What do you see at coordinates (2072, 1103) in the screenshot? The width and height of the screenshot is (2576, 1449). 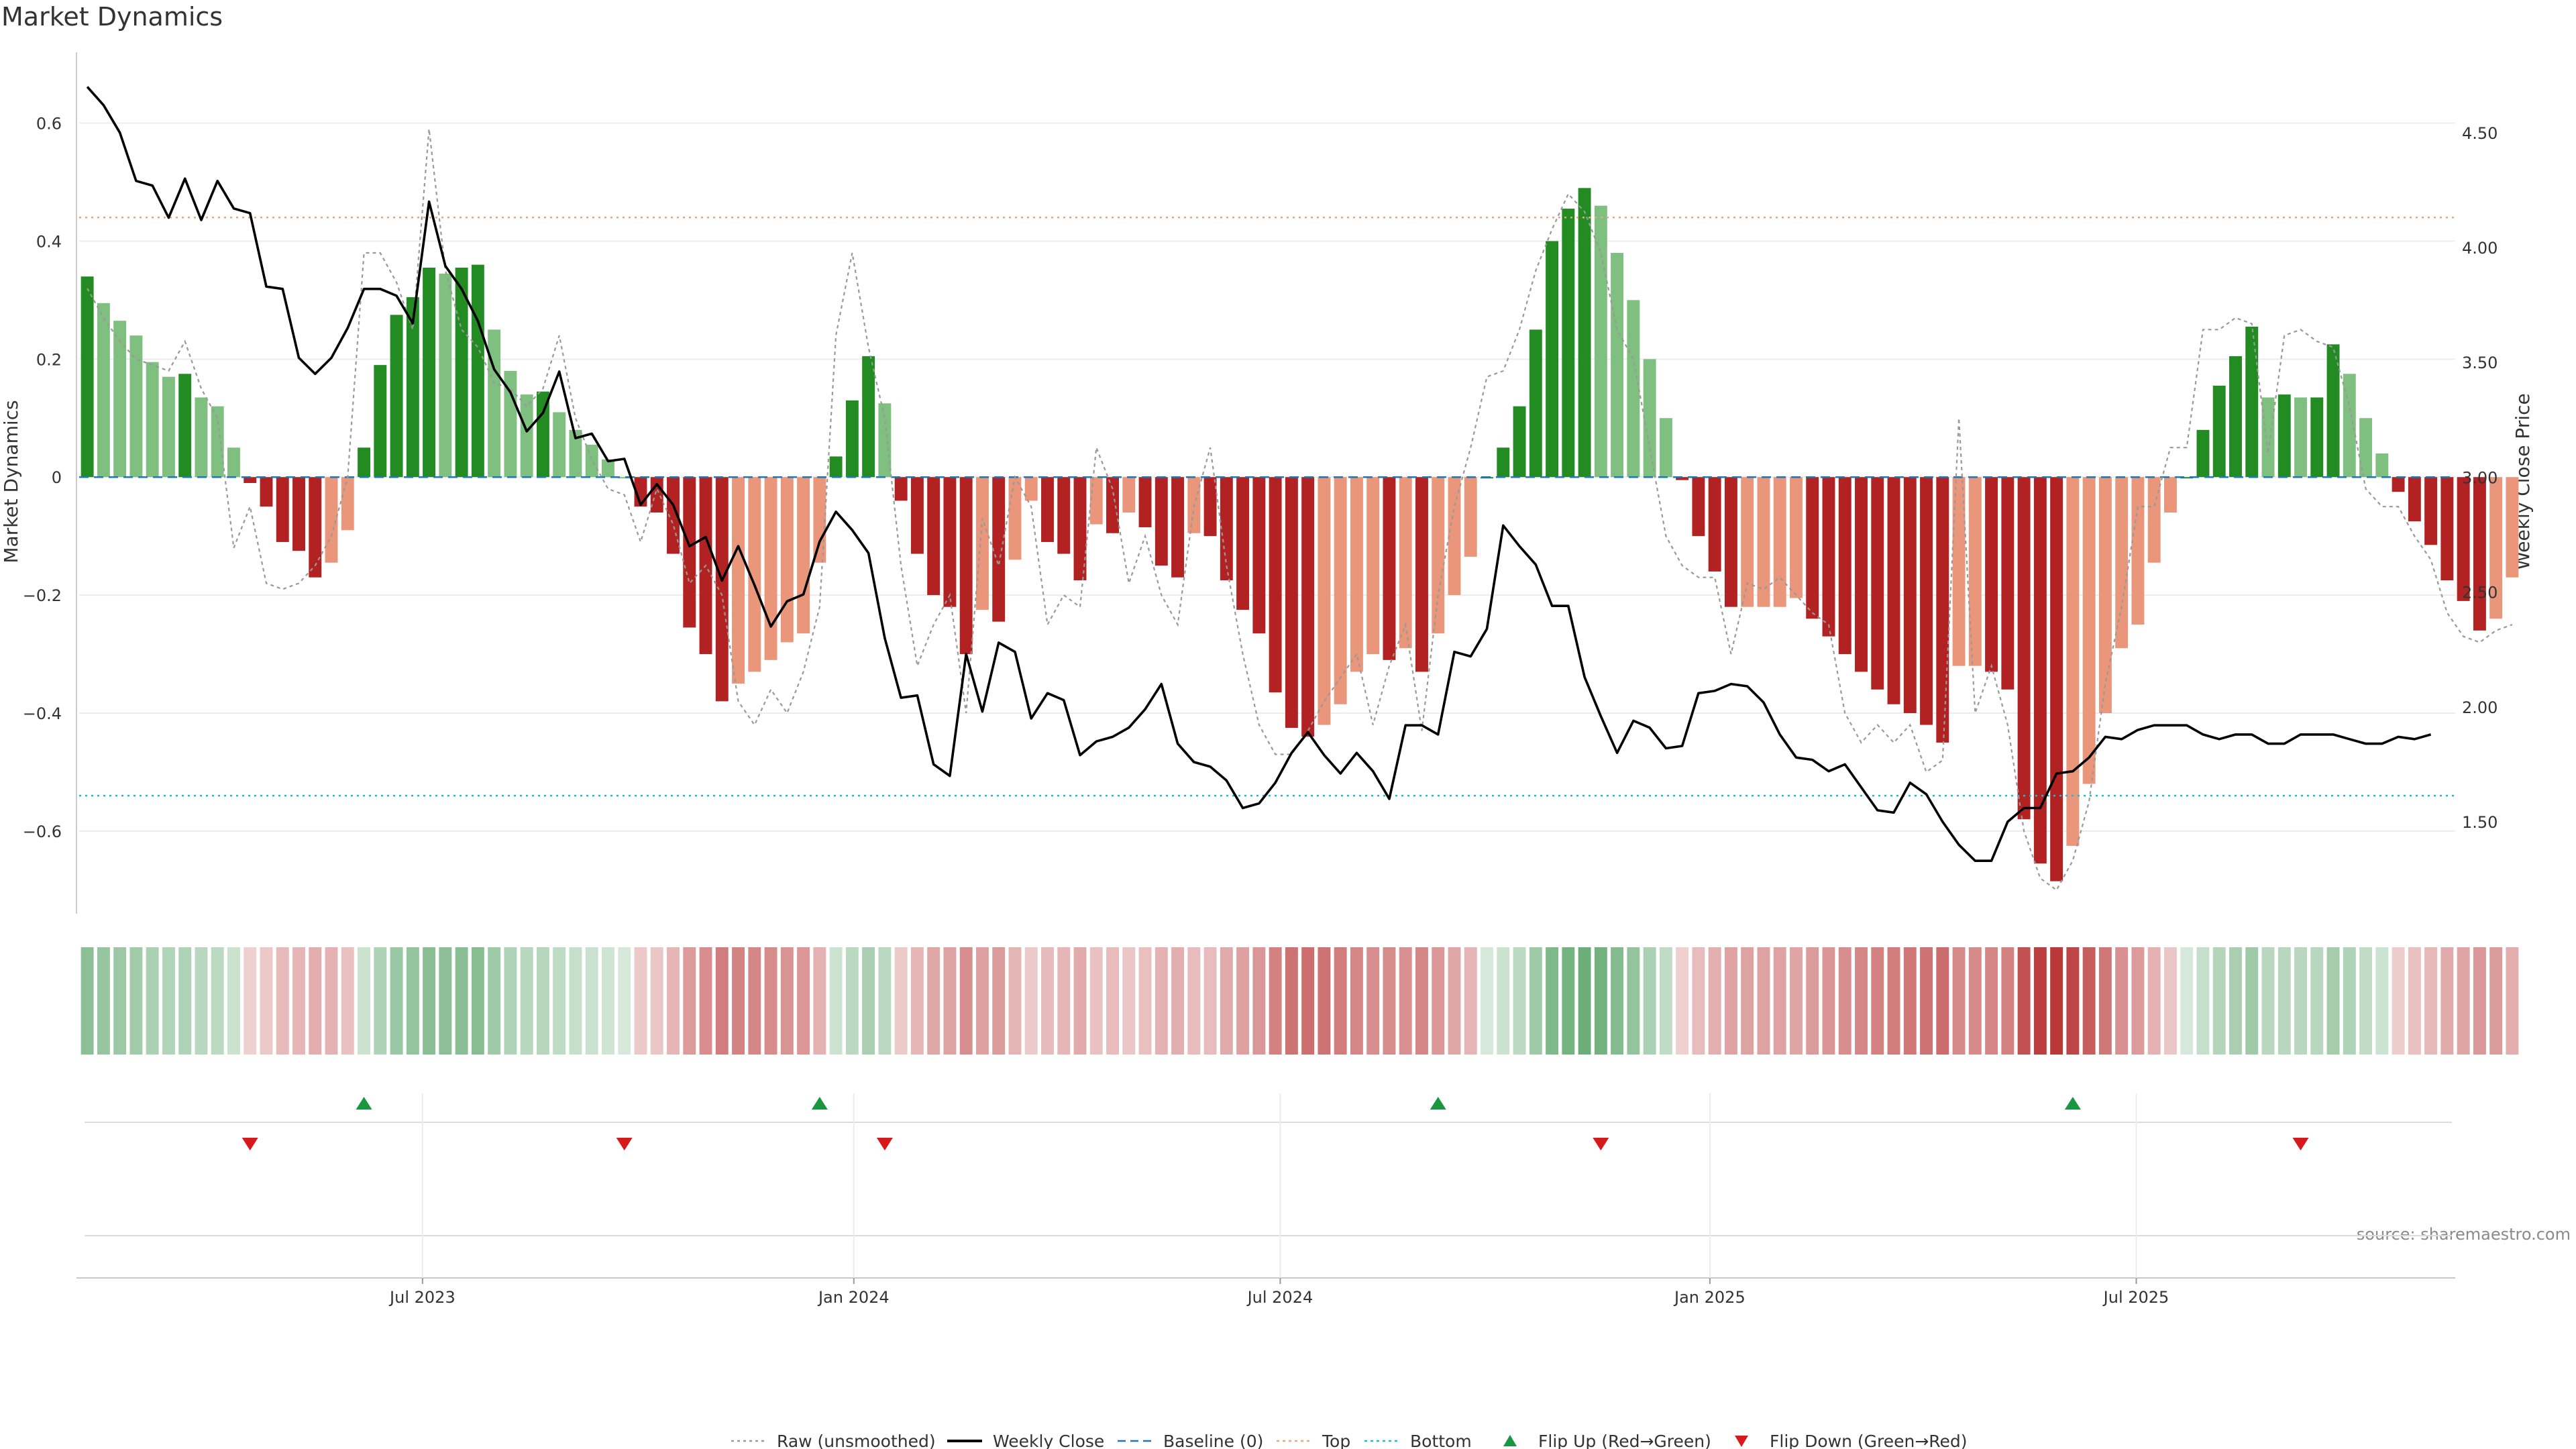 I see `flip-up-marker` at bounding box center [2072, 1103].